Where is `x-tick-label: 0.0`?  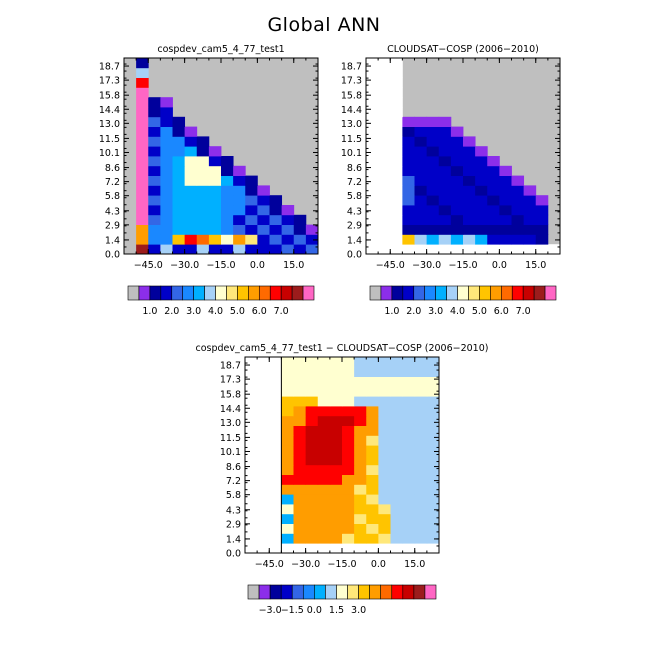
x-tick-label: 0.0 is located at coordinates (499, 265).